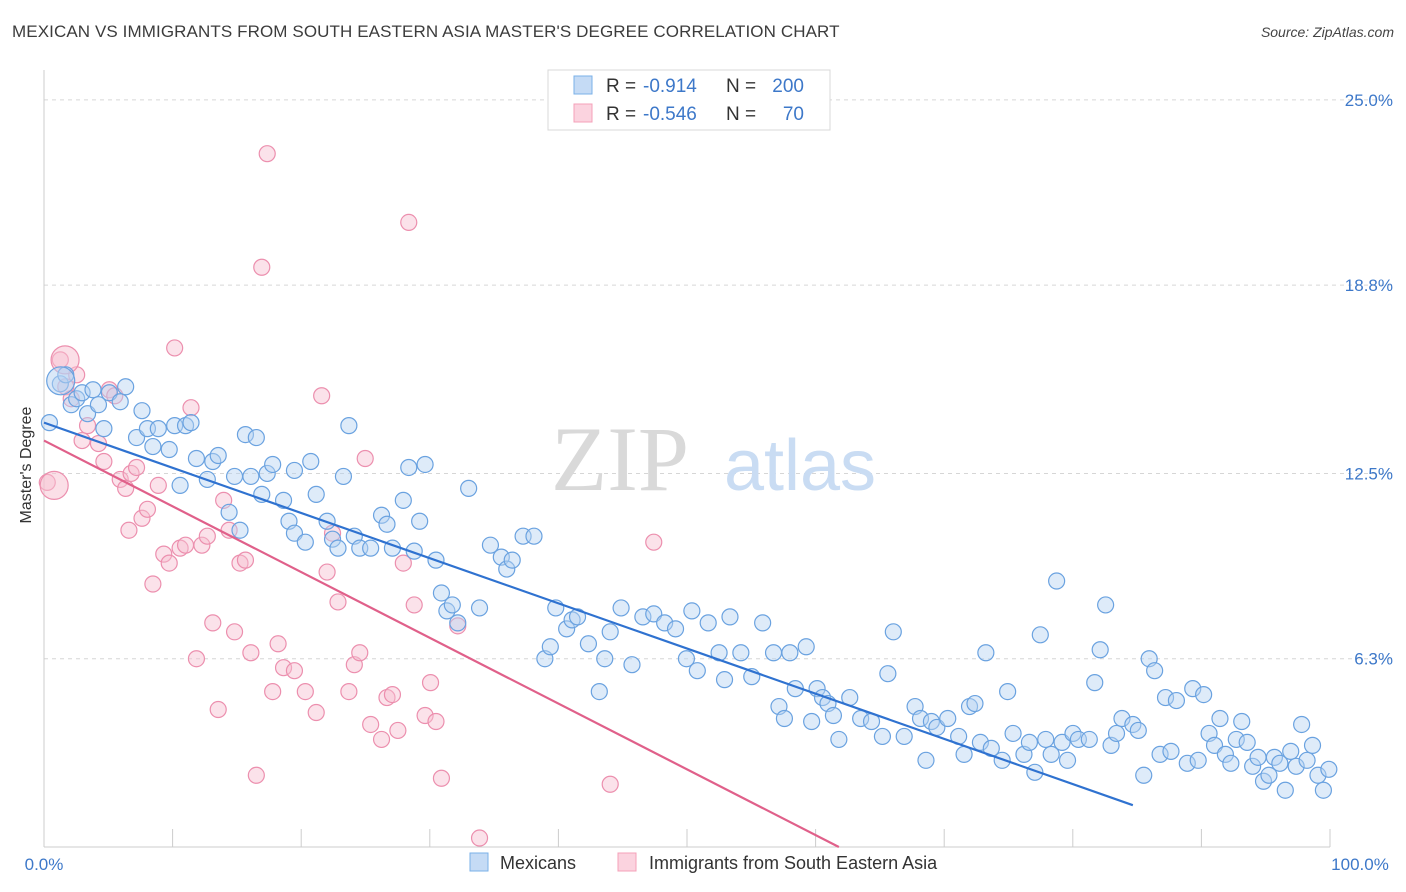  What do you see at coordinates (621, 114) in the screenshot?
I see `legend-r-label-2: R =` at bounding box center [621, 114].